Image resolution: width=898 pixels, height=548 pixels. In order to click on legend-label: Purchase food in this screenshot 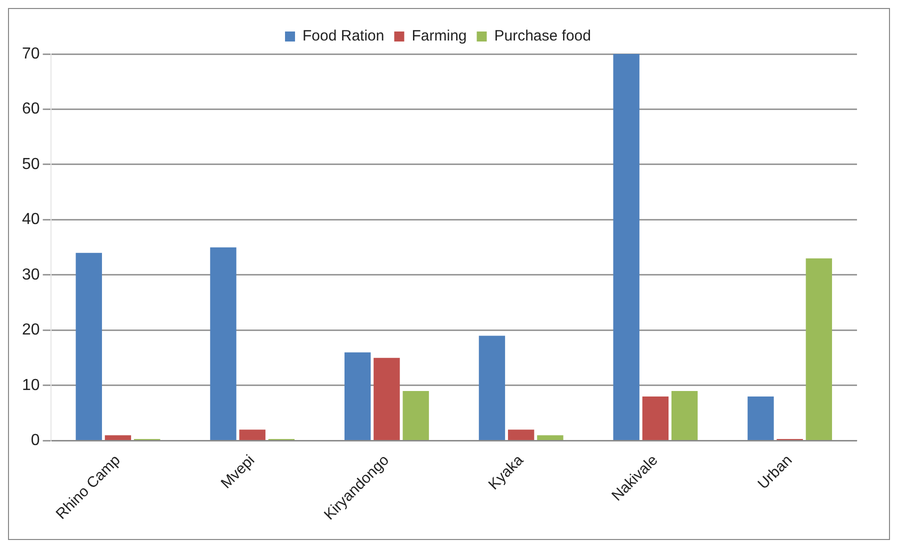, I will do `click(542, 36)`.